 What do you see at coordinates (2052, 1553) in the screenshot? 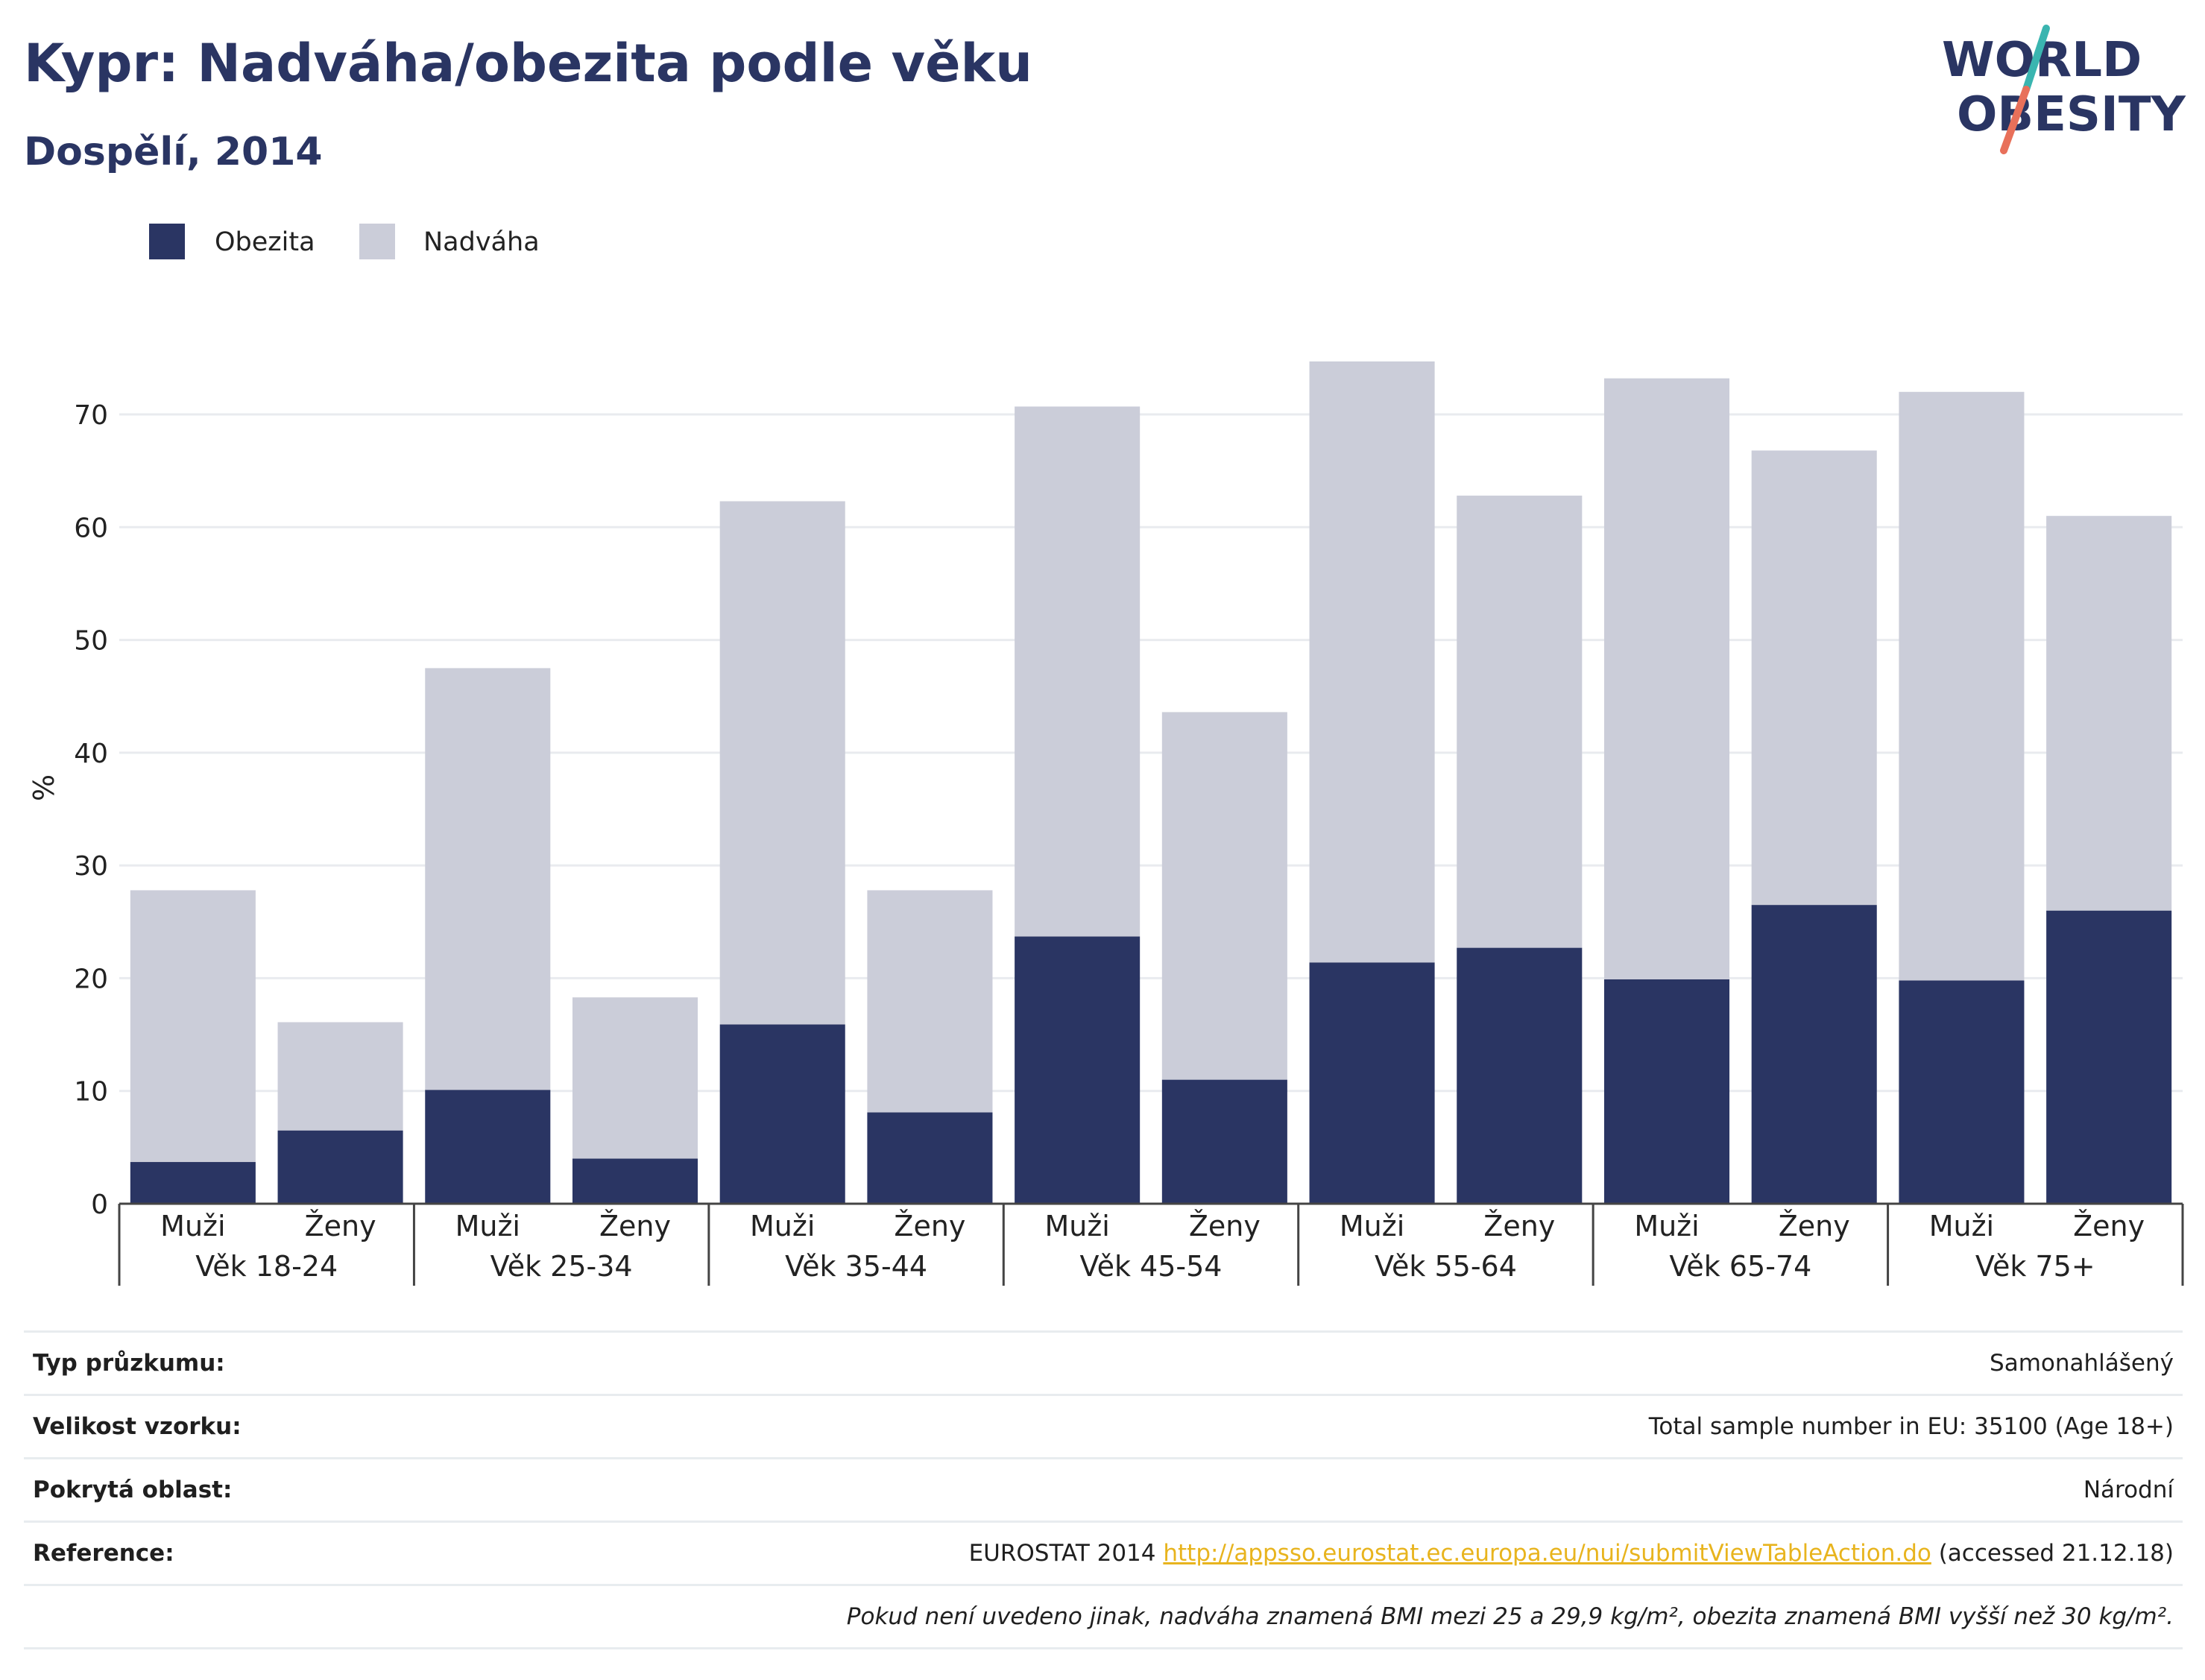
I see `reference-suffix: (accessed 21.12.18)` at bounding box center [2052, 1553].